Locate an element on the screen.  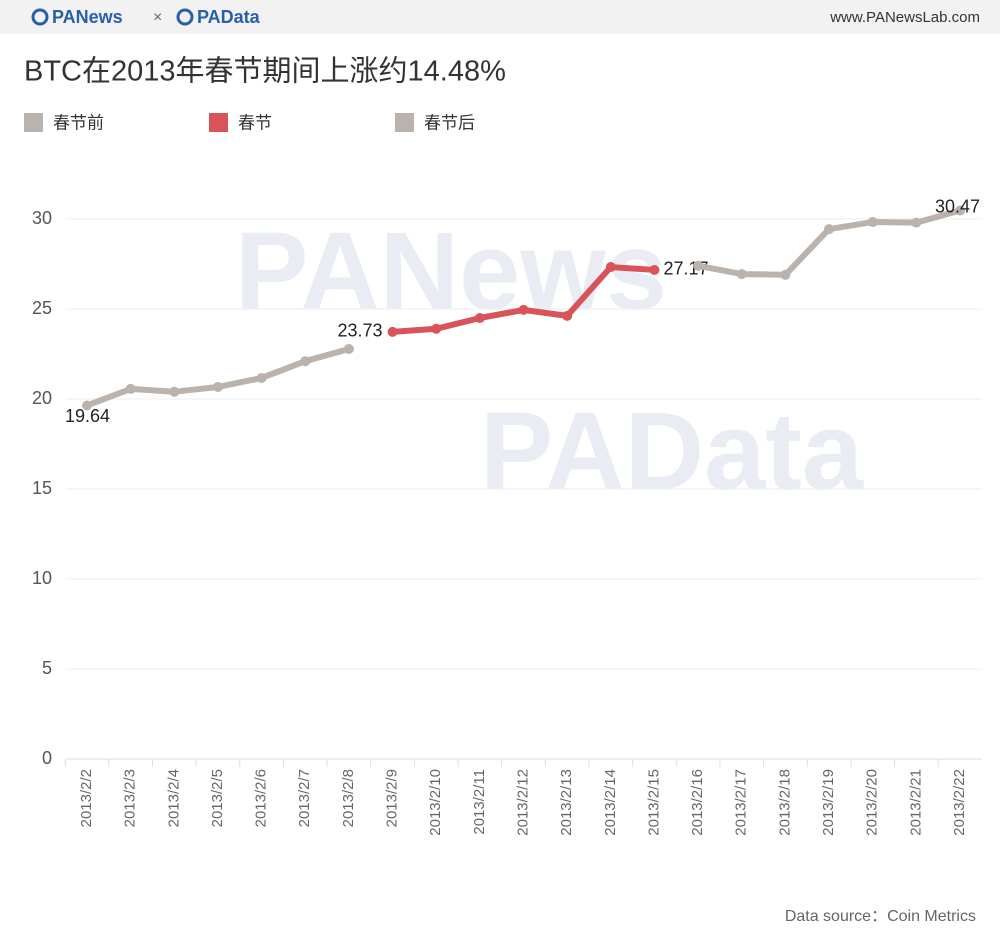
x-tick-label: 2013/2/21 is located at coordinates (915, 802).